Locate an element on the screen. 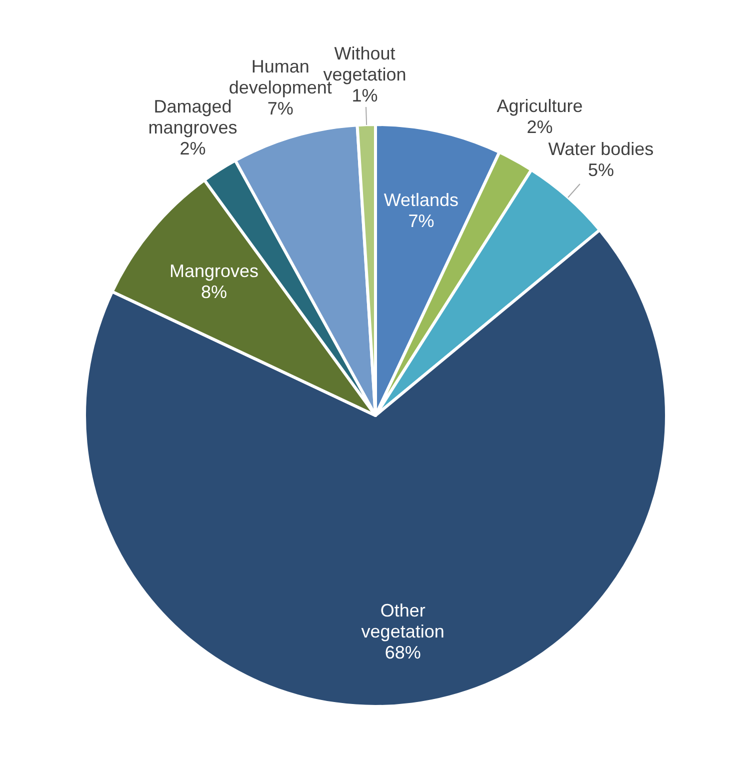 This screenshot has width=751, height=759. data-label: 8% is located at coordinates (214, 292).